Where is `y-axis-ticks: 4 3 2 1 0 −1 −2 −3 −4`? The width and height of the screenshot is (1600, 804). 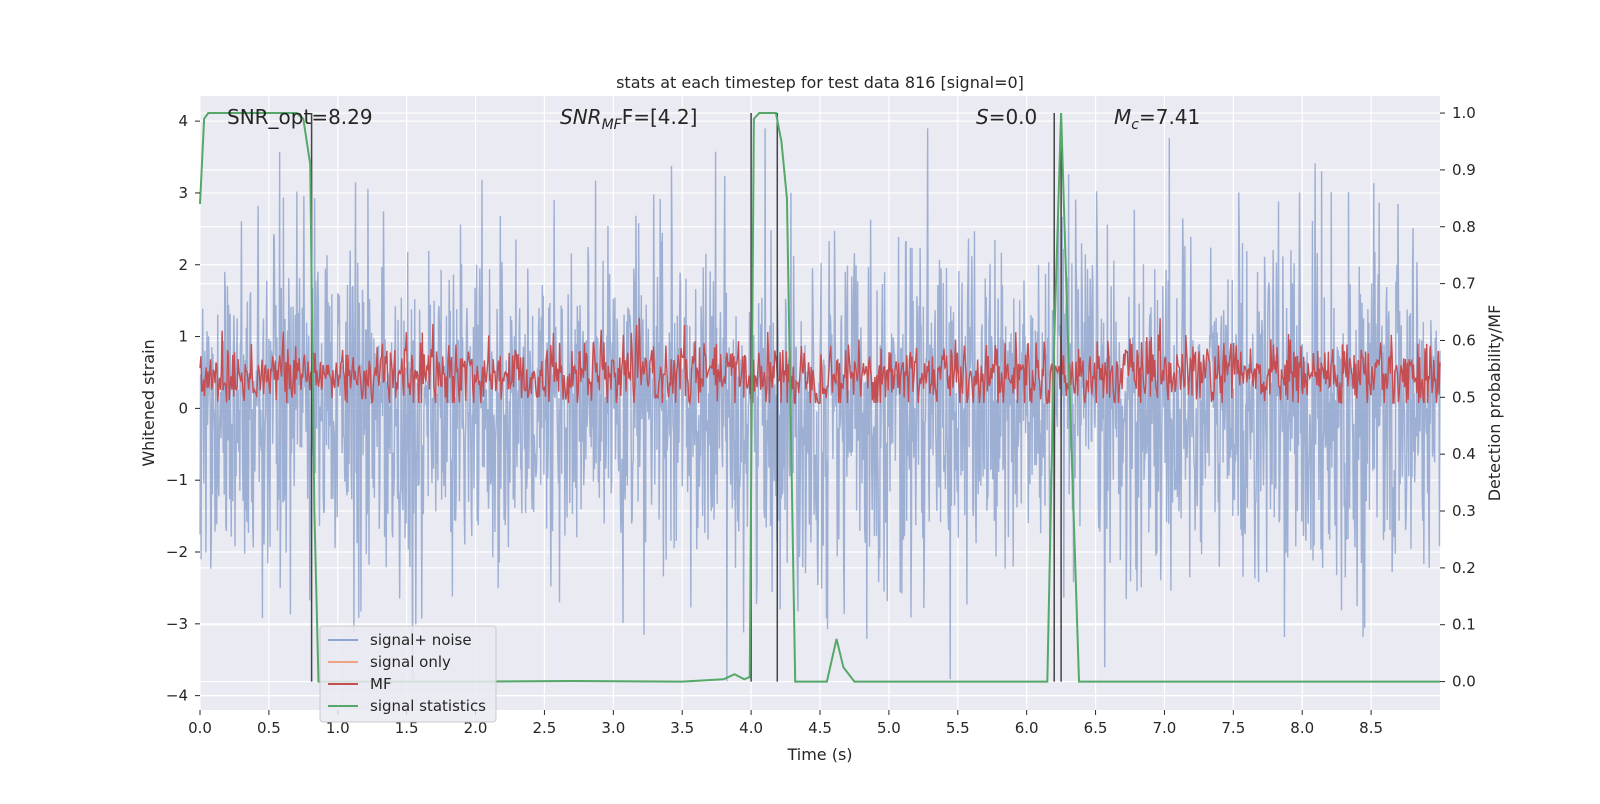
y-axis-ticks: 4 3 2 1 0 −1 −2 −3 −4 is located at coordinates (183, 408).